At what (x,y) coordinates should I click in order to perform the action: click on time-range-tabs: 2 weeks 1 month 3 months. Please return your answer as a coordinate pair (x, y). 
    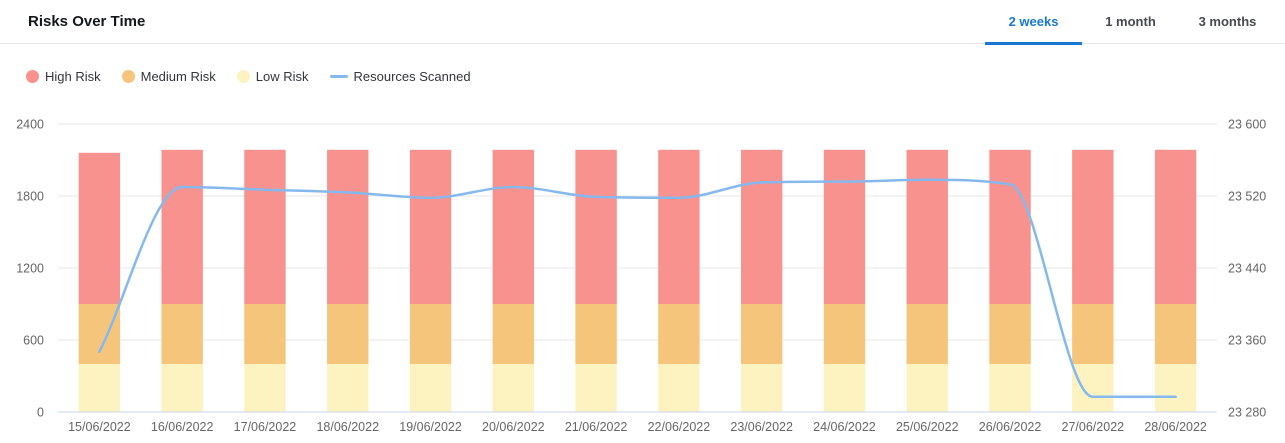
    Looking at the image, I should click on (1130, 22).